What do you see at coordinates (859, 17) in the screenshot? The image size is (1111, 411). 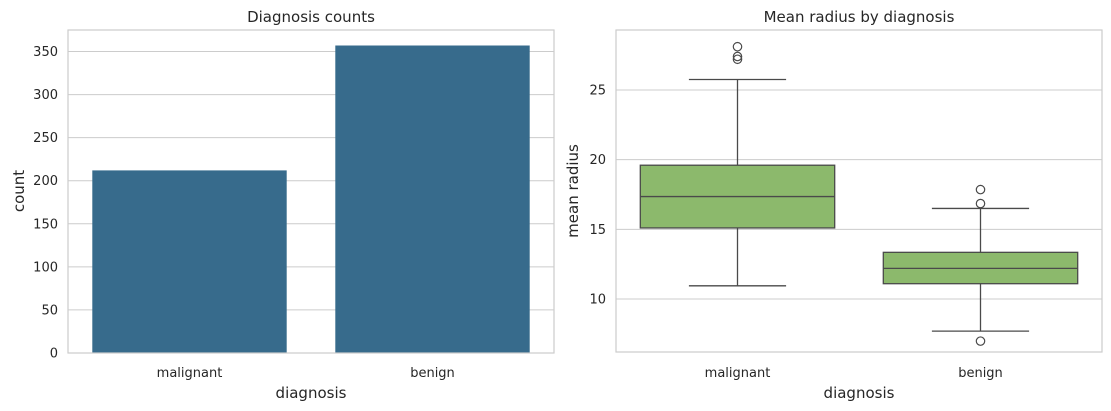 I see `box-chart-title: Mean radius by diagnosis` at bounding box center [859, 17].